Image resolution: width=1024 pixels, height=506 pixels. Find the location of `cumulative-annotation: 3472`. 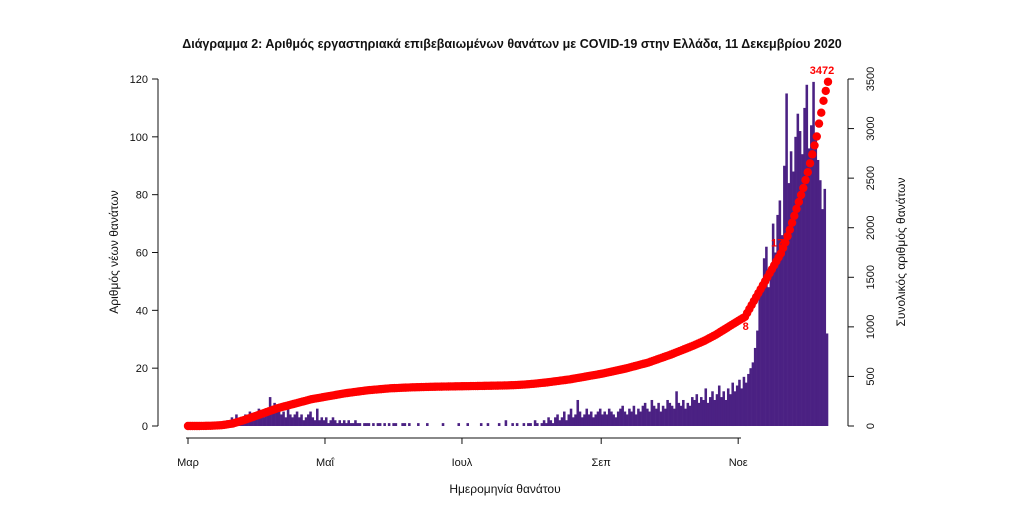

cumulative-annotation: 3472 is located at coordinates (822, 71).